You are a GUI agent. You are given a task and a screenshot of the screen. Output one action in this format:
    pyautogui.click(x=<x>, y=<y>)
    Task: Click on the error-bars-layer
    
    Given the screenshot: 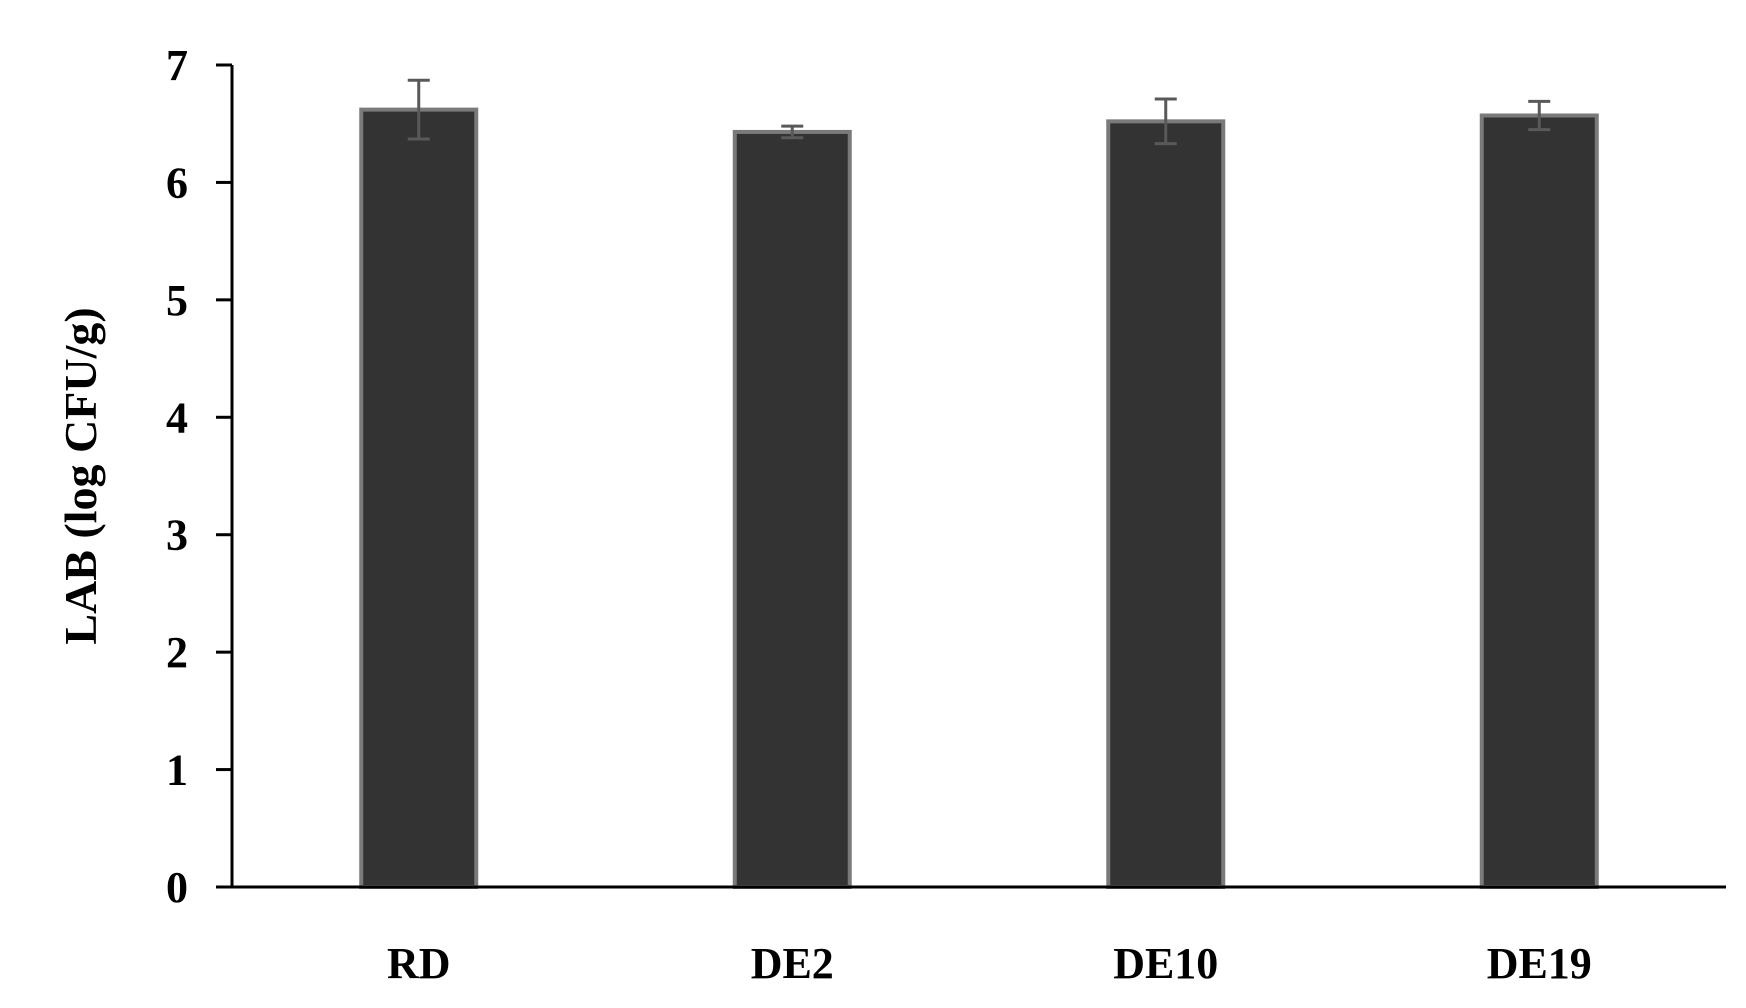 What is the action you would take?
    pyautogui.click(x=979, y=112)
    